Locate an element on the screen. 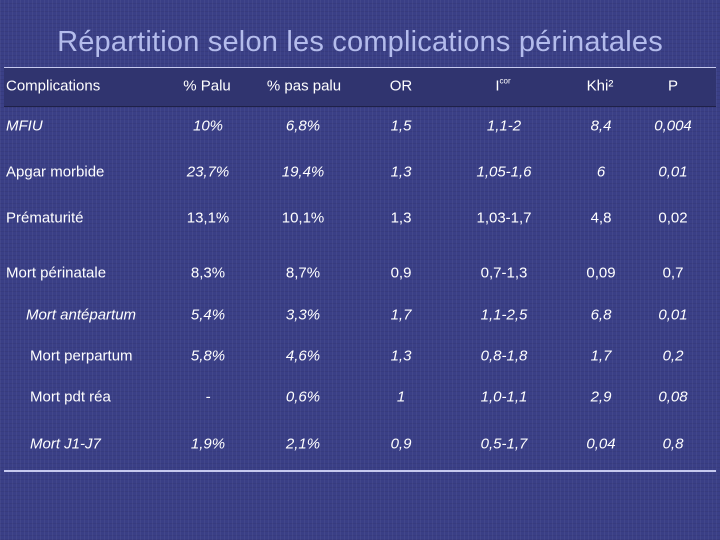 This screenshot has height=540, width=720. row-label: MFIU is located at coordinates (24, 126).